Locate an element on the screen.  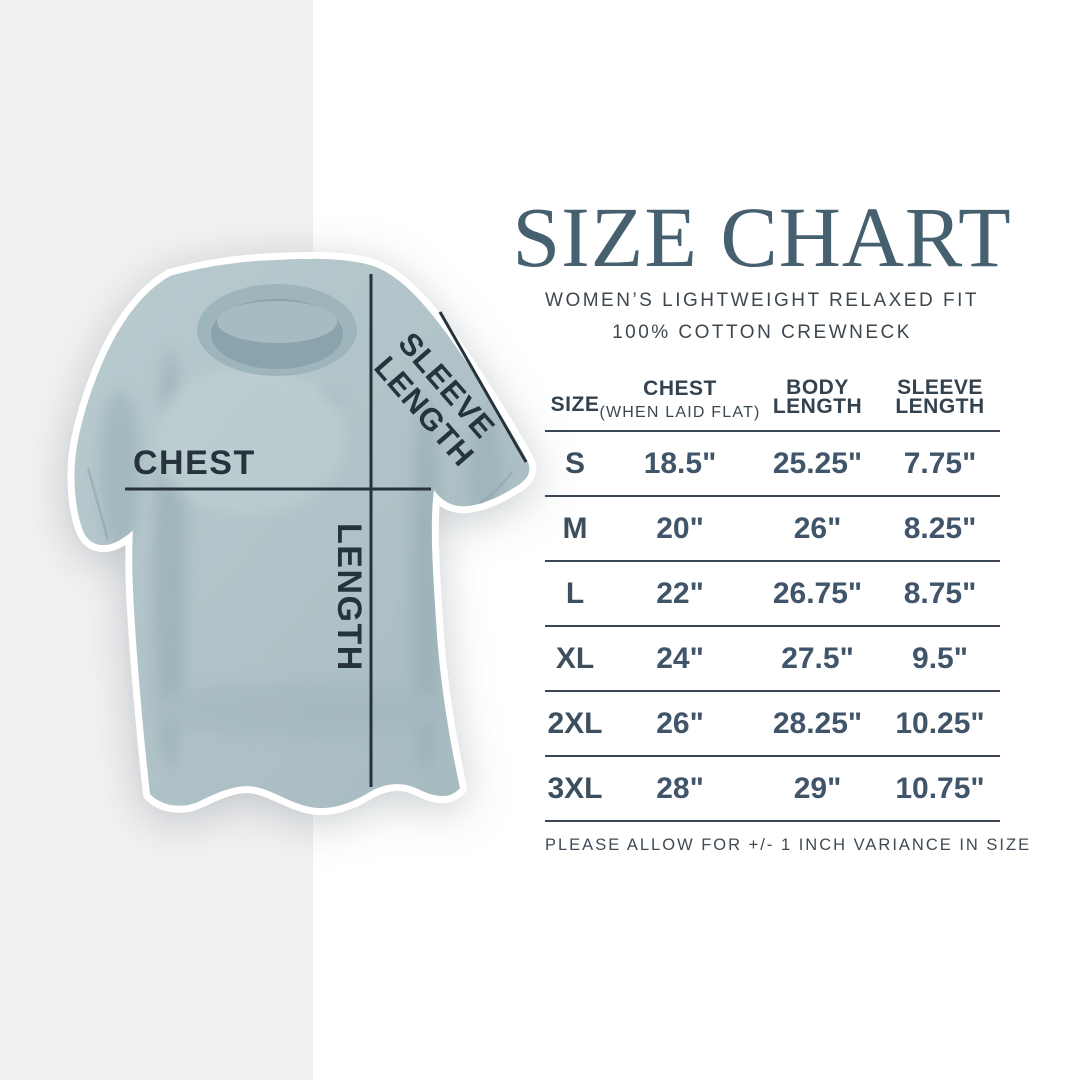
column-header-sleeve-length: SLEEVE LENGTH is located at coordinates (940, 397).